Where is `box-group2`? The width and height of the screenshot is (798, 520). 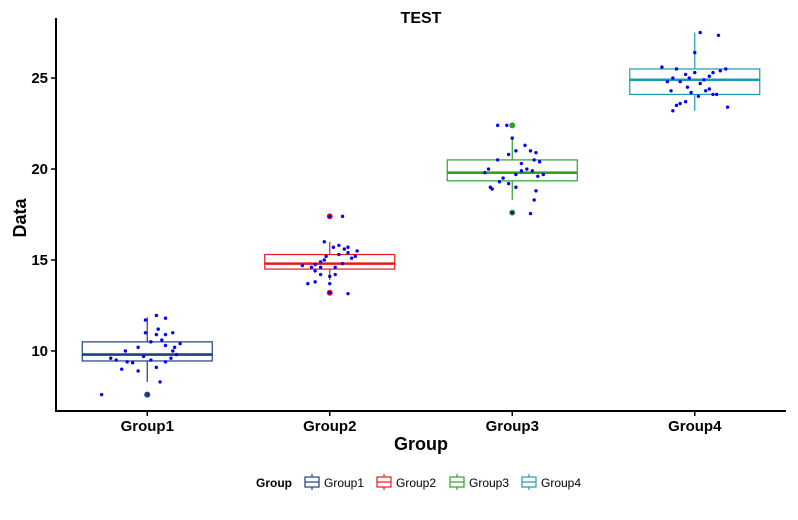
box-group2 is located at coordinates (330, 254).